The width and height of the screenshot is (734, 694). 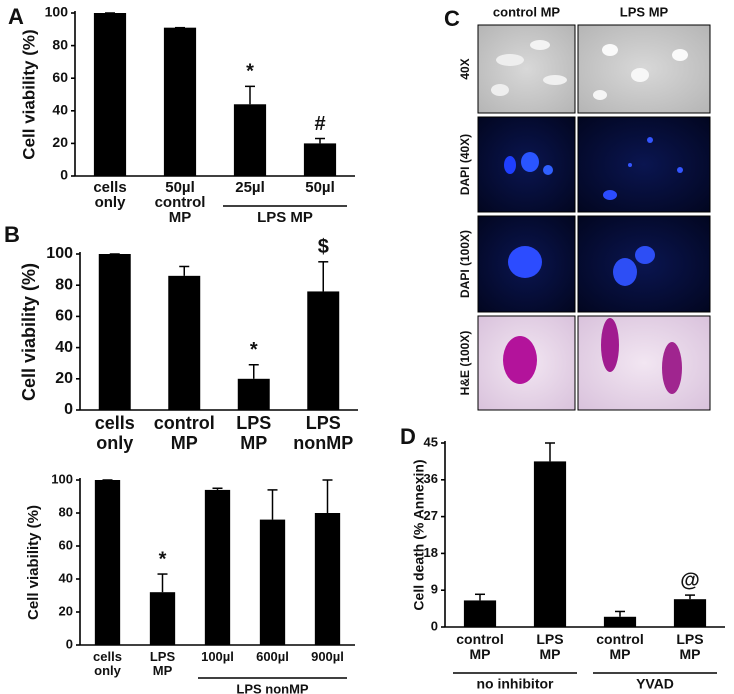 What do you see at coordinates (250, 187) in the screenshot?
I see `x-tick-label: 25µl` at bounding box center [250, 187].